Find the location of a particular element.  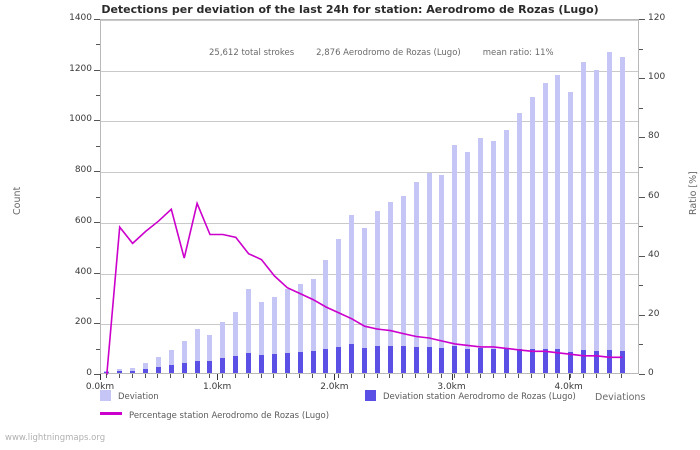

legend-label: Deviation is located at coordinates (138, 397).